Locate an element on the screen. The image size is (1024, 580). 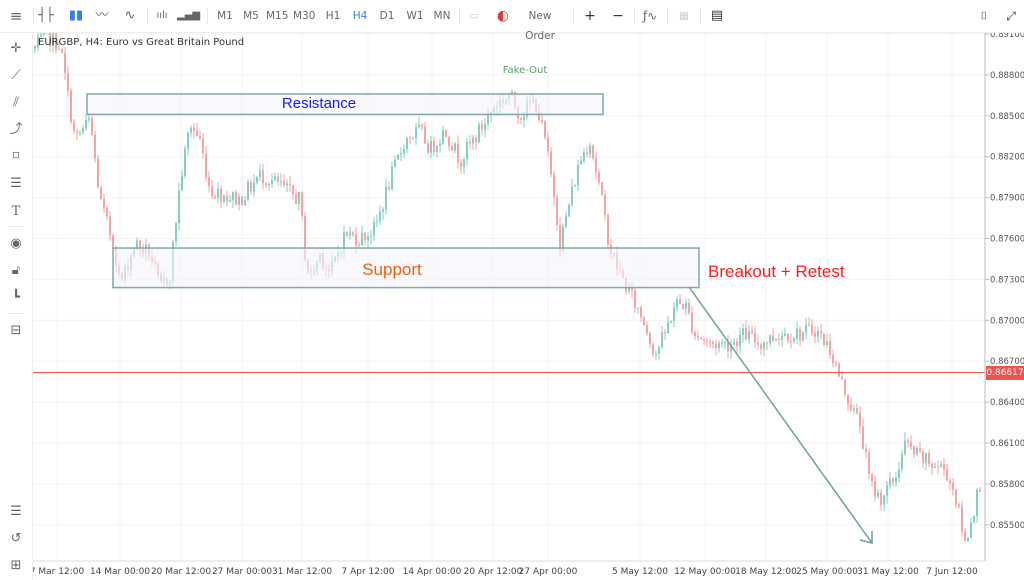
layers-icon: ⊟ is located at coordinates (16, 330).